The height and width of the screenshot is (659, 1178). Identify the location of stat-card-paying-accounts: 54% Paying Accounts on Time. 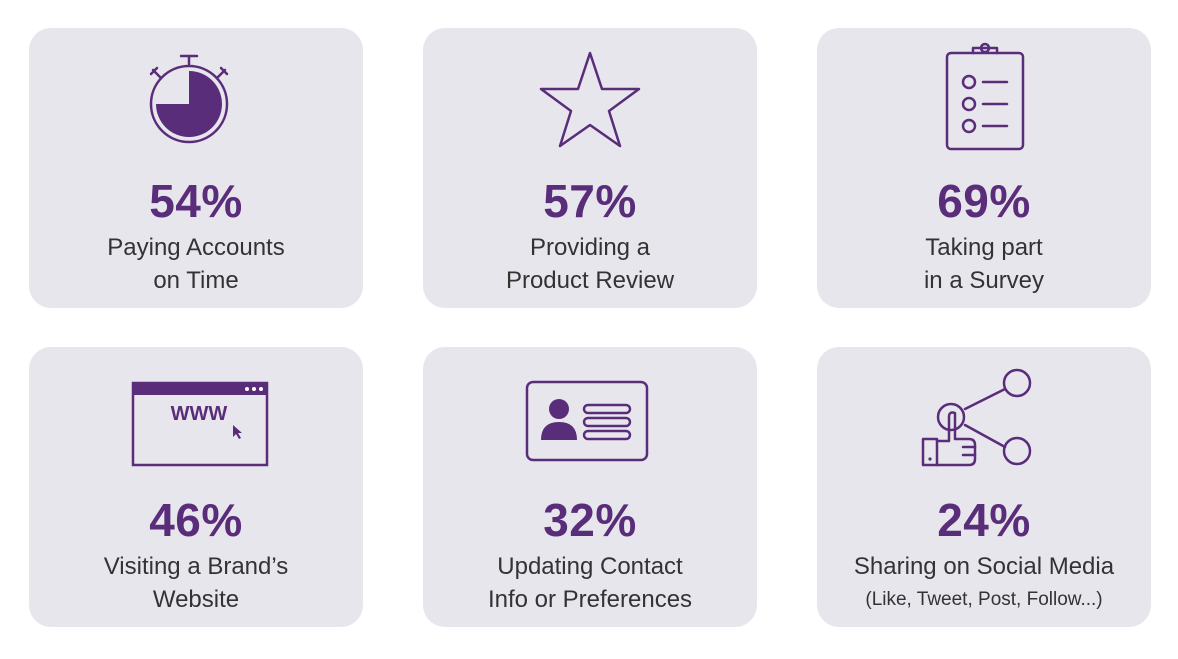
(196, 168).